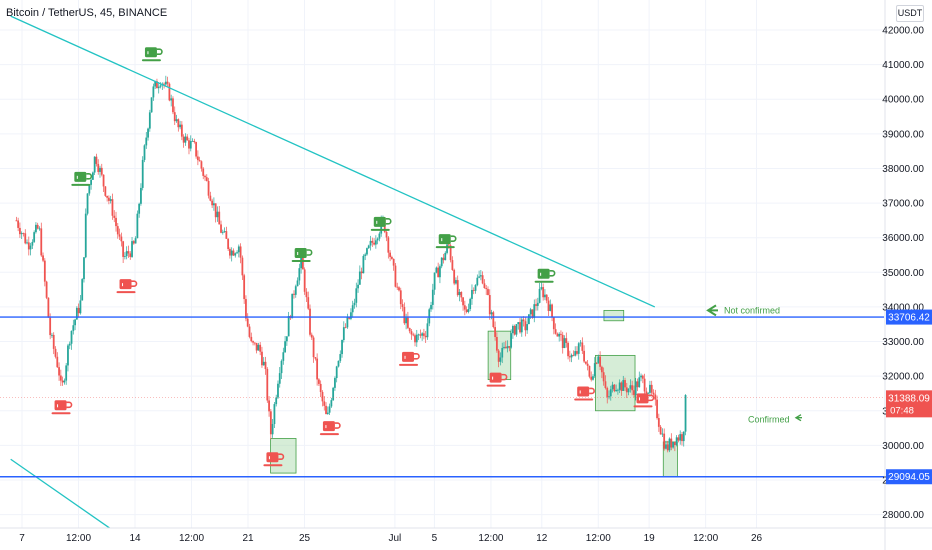  I want to click on trendline, so click(63, 495).